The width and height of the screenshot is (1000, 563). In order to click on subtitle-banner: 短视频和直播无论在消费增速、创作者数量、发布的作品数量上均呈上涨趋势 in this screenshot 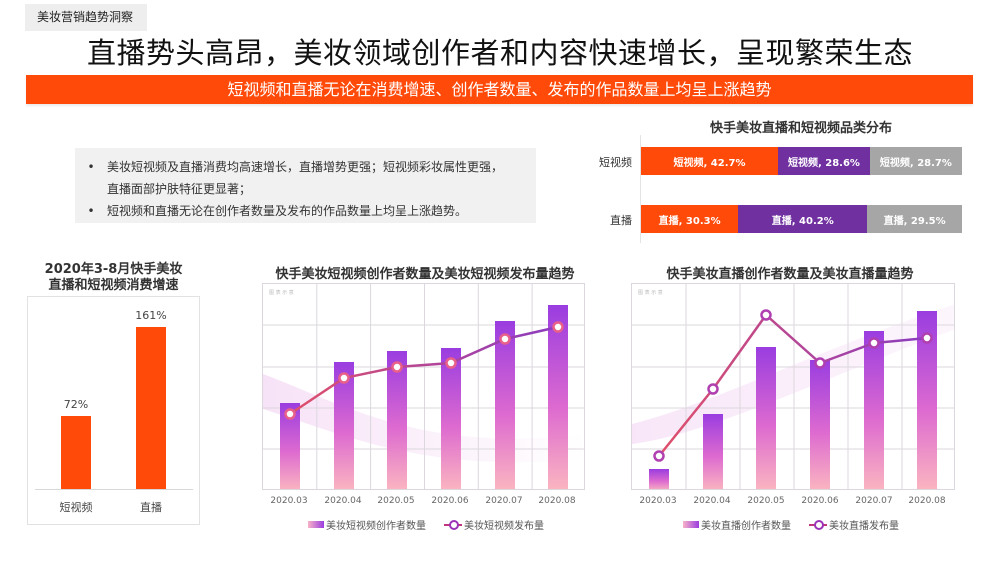, I will do `click(499, 89)`.